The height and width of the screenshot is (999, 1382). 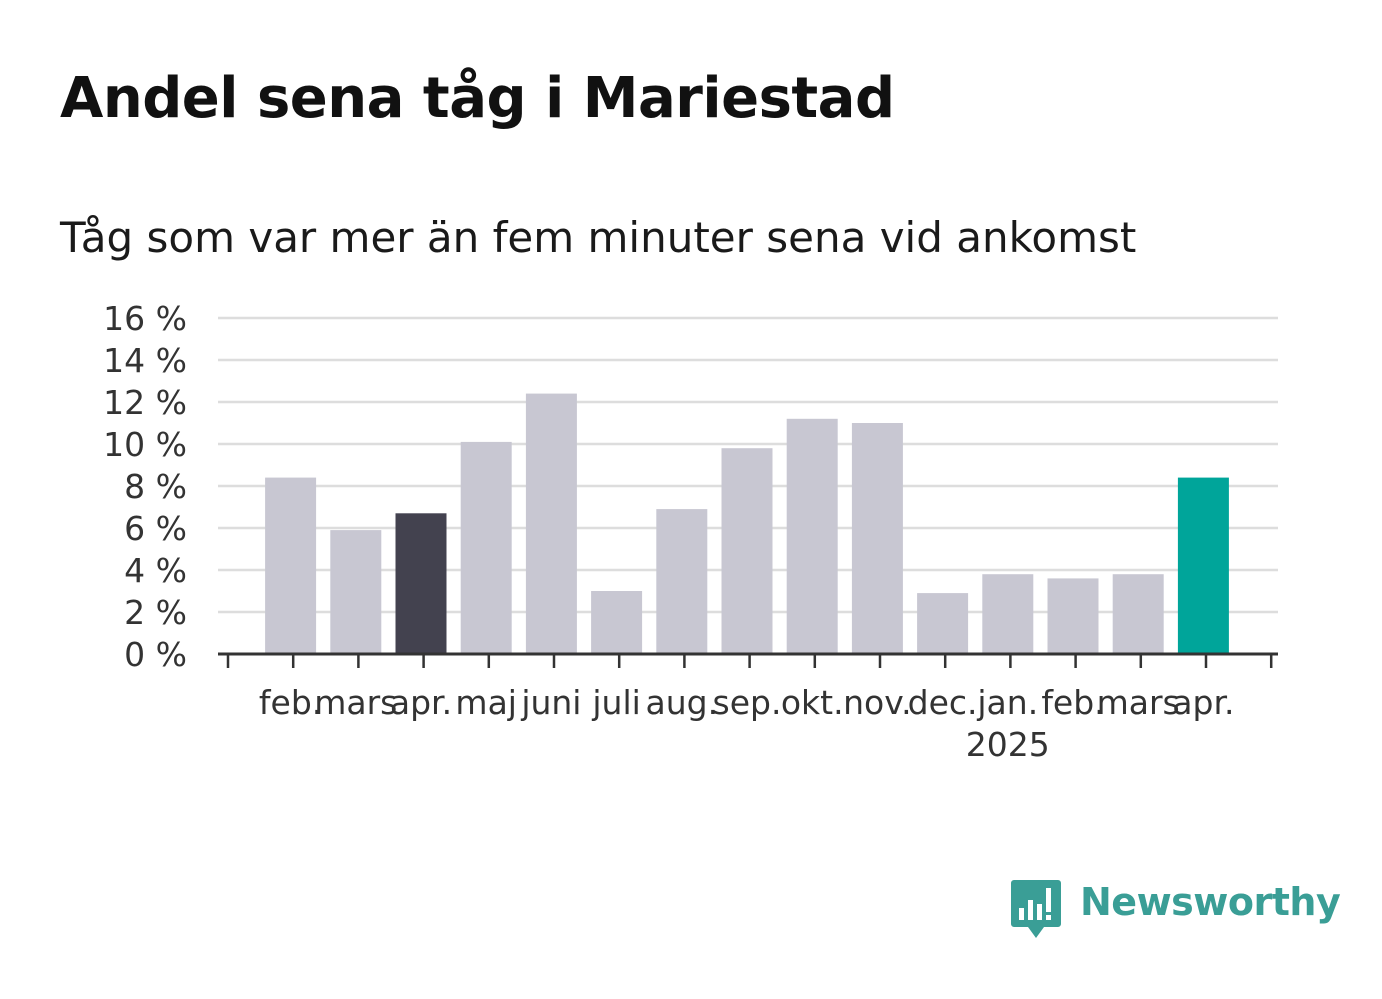 I want to click on y-tick-label: 6 %, so click(x=155, y=528).